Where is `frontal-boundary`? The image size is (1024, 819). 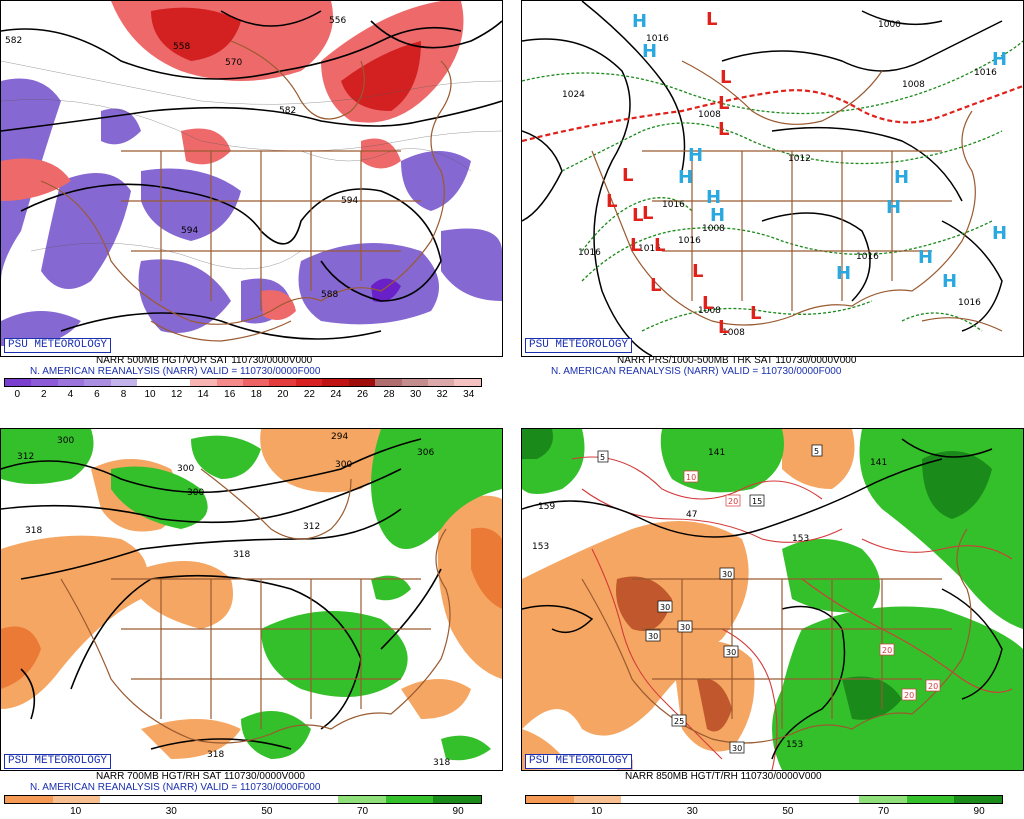 frontal-boundary is located at coordinates (772, 113).